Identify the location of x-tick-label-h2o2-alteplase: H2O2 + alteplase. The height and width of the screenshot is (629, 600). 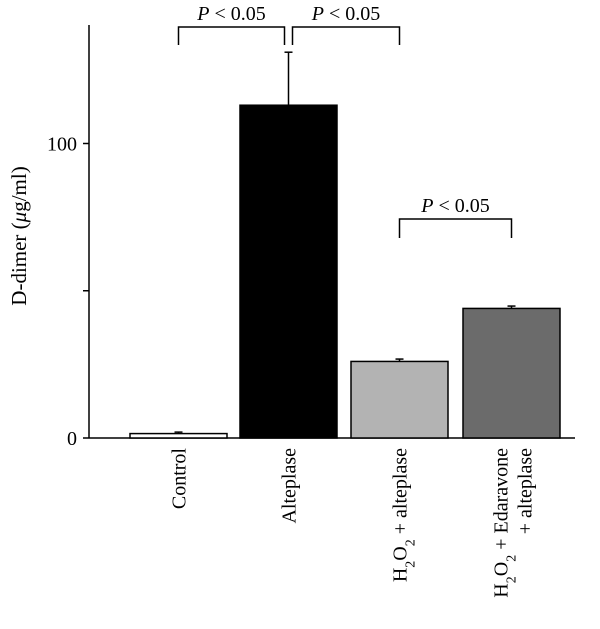
(404, 515).